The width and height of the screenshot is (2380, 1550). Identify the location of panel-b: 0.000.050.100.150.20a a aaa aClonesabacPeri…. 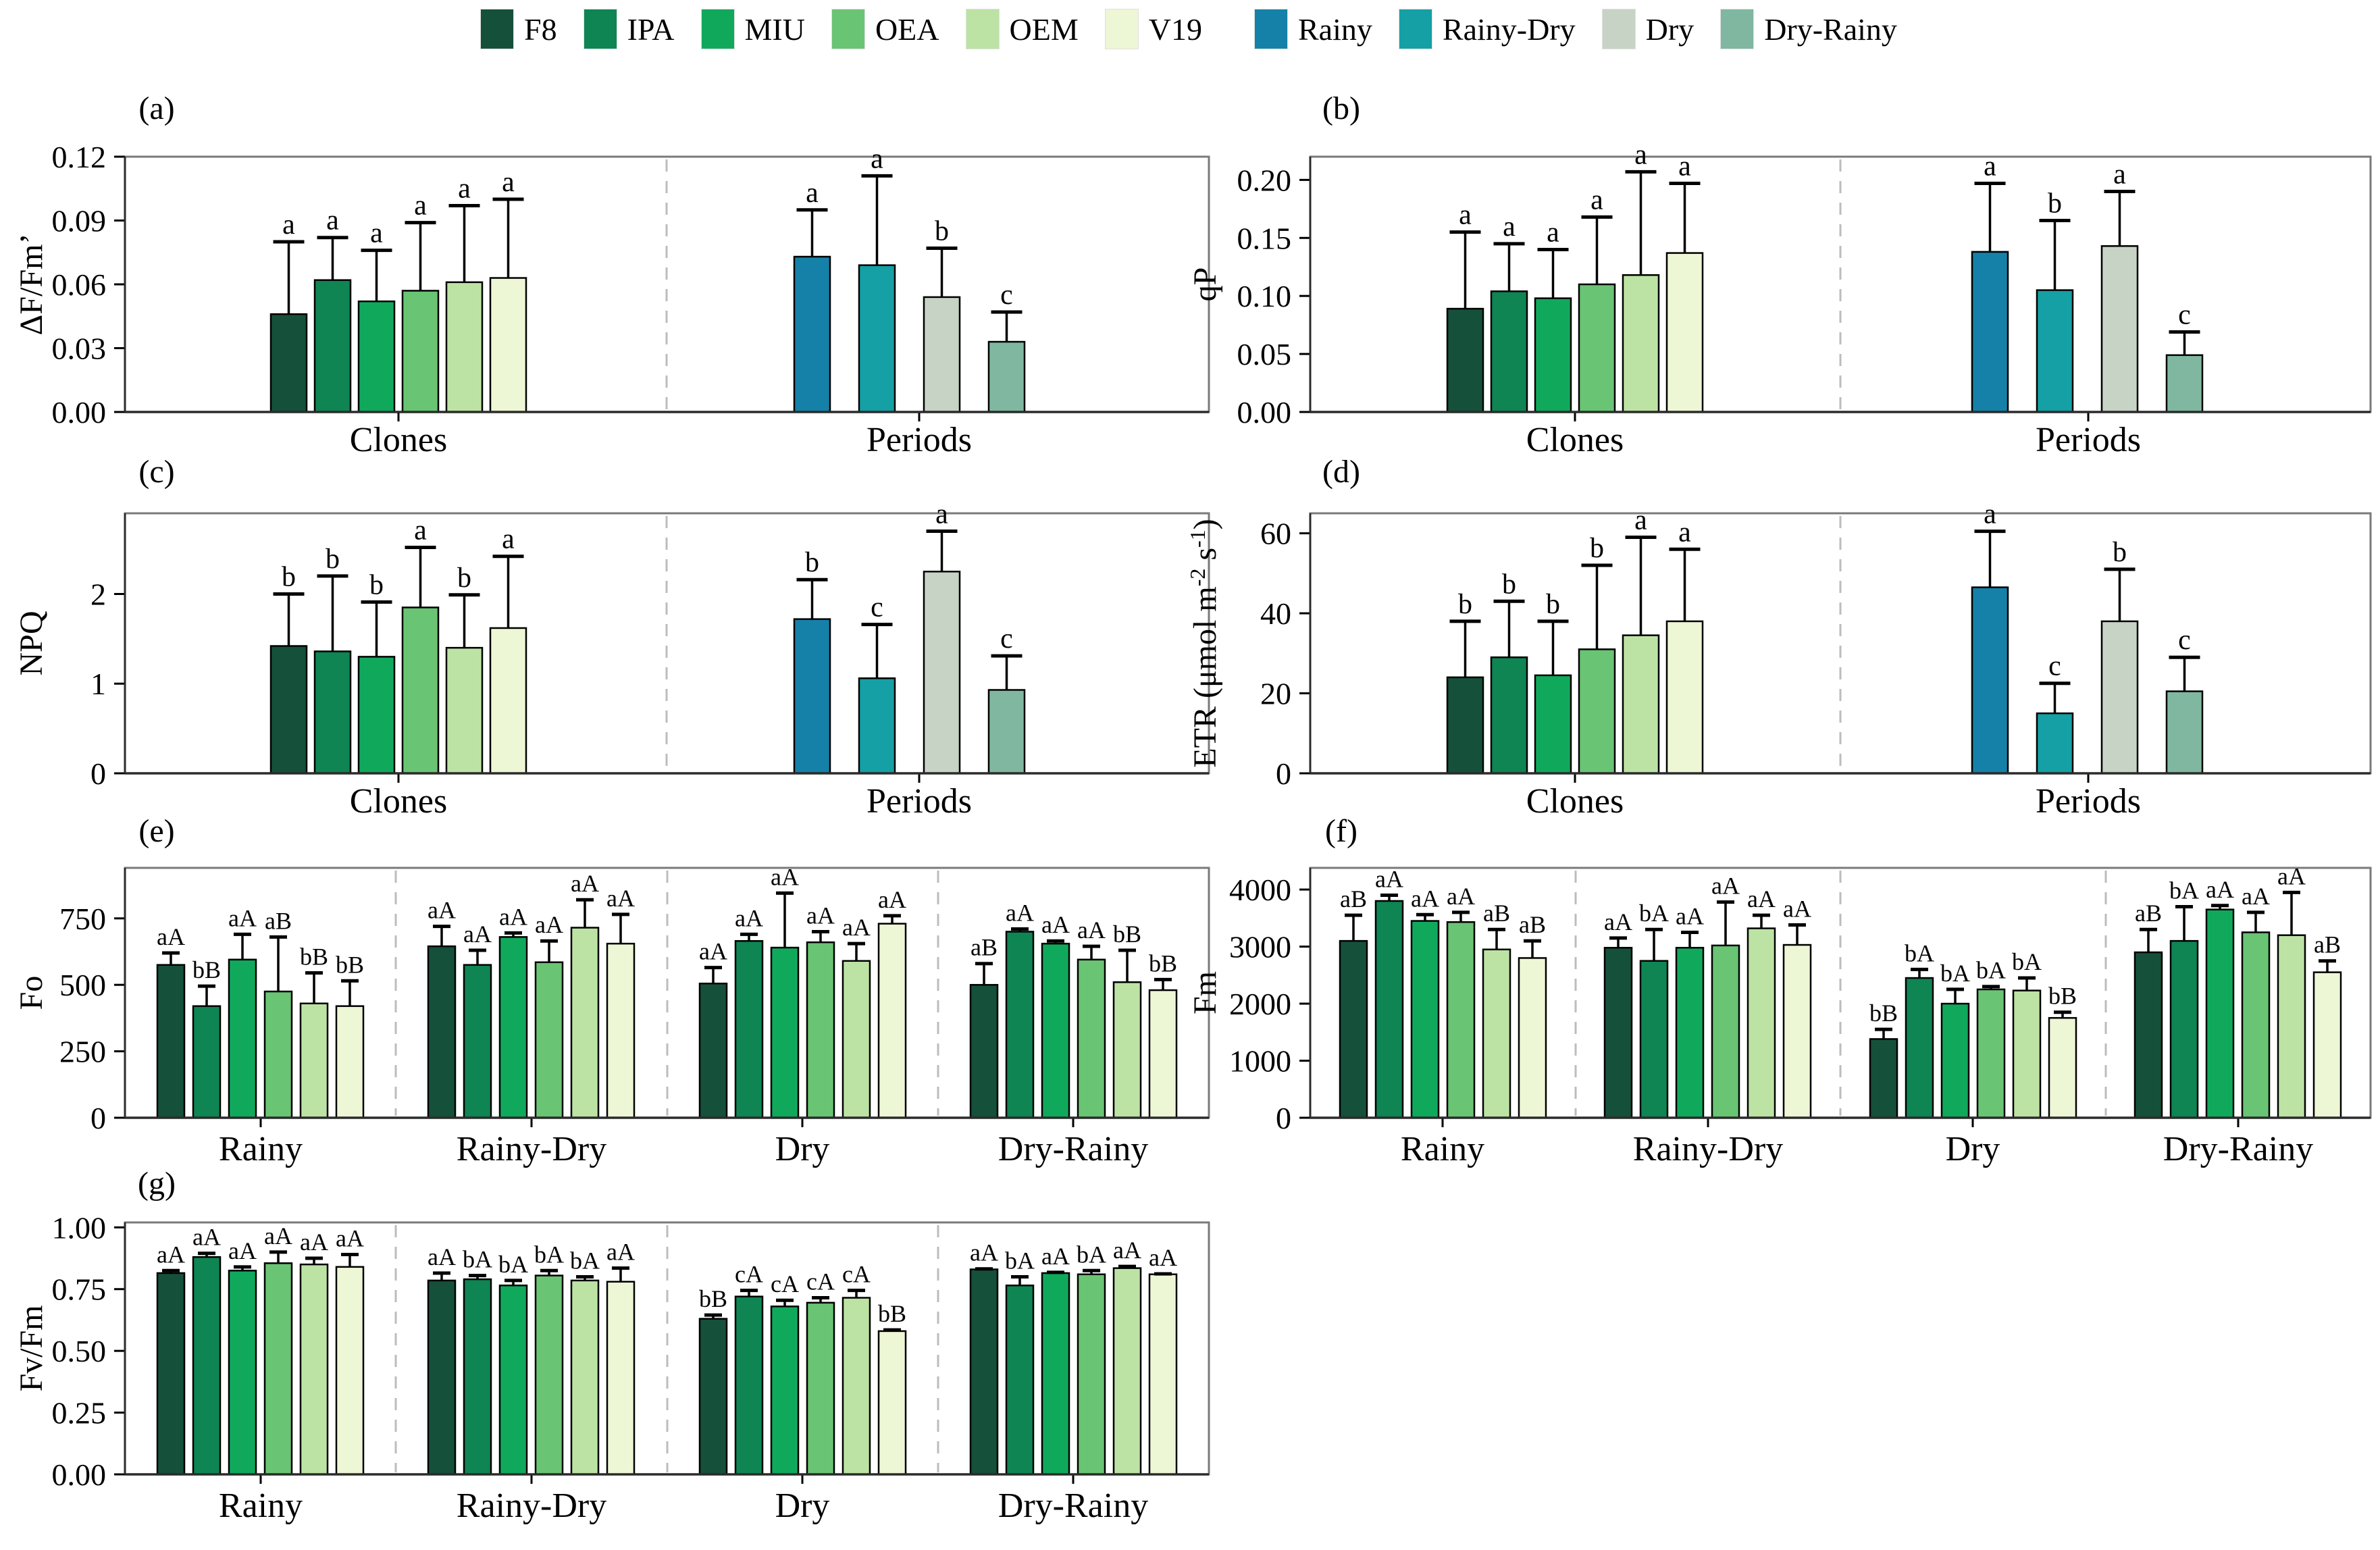
(1779, 275).